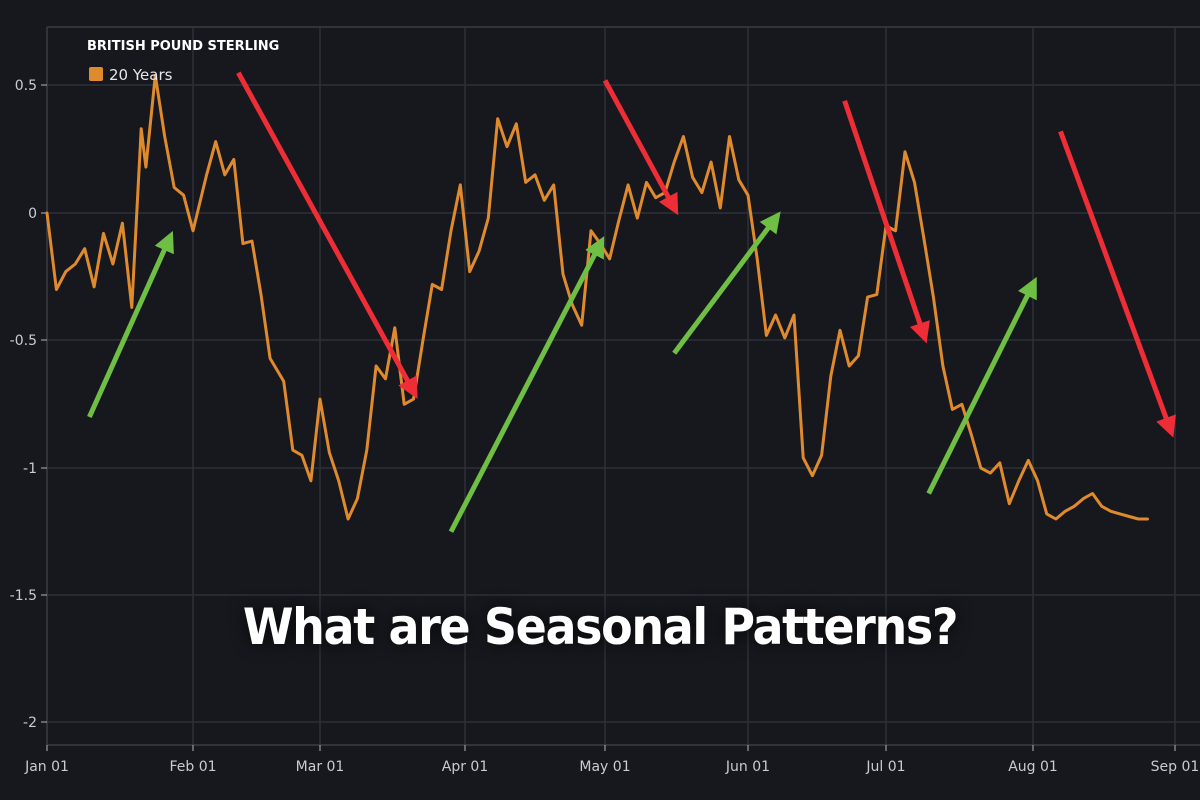 The width and height of the screenshot is (1200, 800). What do you see at coordinates (44, 403) in the screenshot?
I see `y-ticks` at bounding box center [44, 403].